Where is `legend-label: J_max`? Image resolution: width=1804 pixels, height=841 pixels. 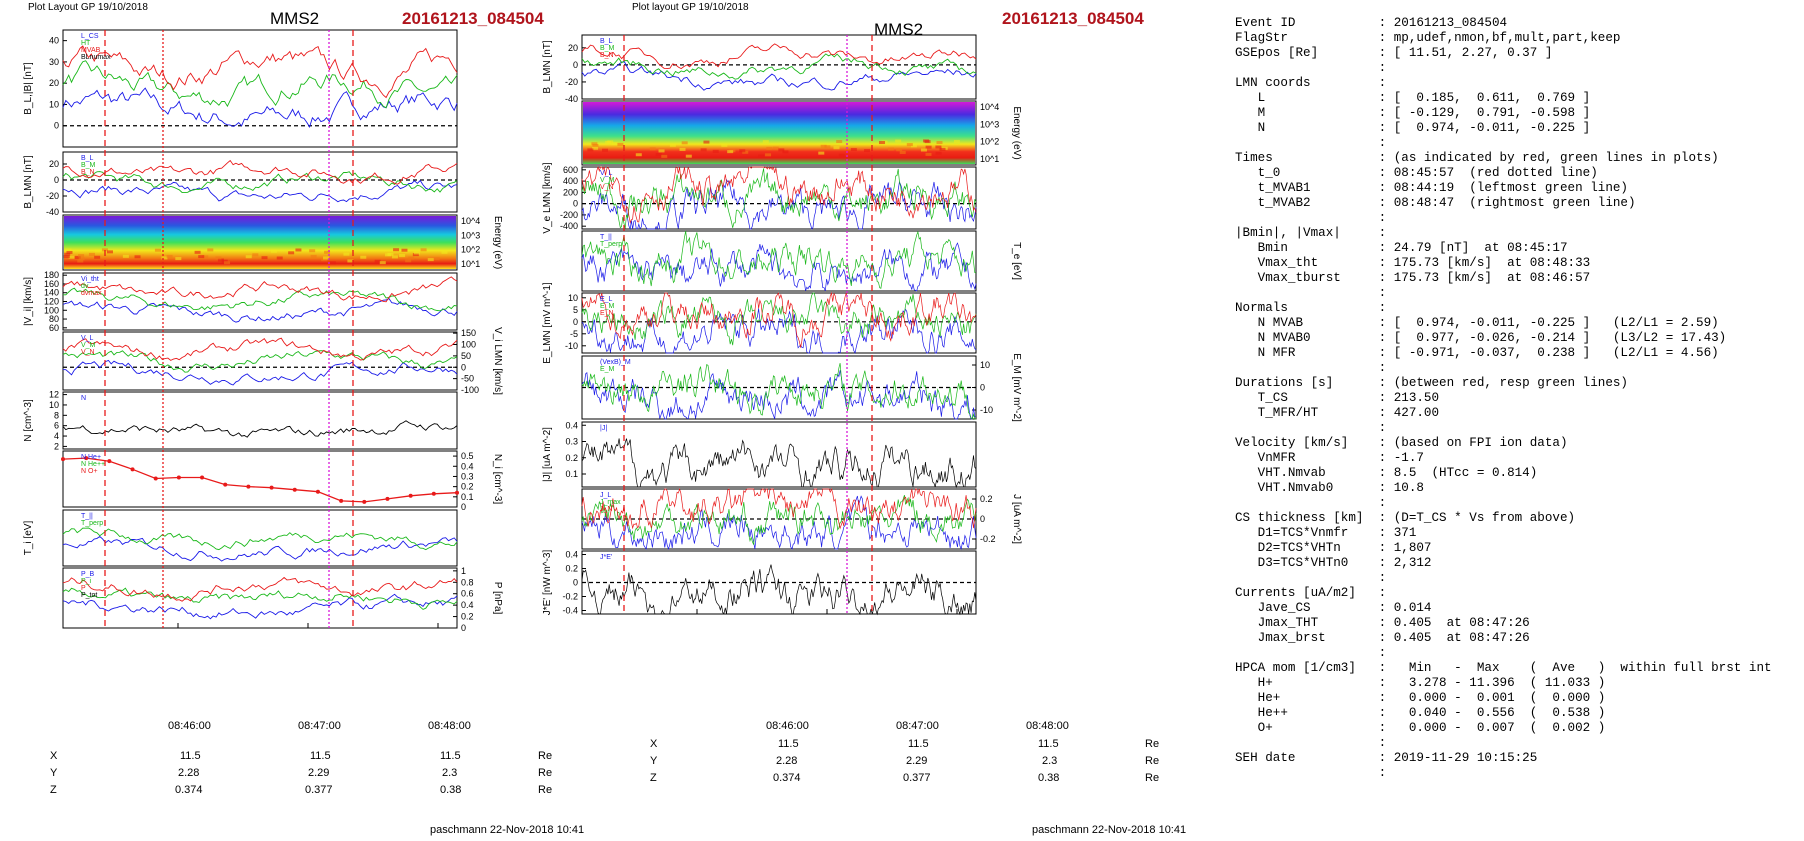
legend-label: J_max is located at coordinates (610, 502).